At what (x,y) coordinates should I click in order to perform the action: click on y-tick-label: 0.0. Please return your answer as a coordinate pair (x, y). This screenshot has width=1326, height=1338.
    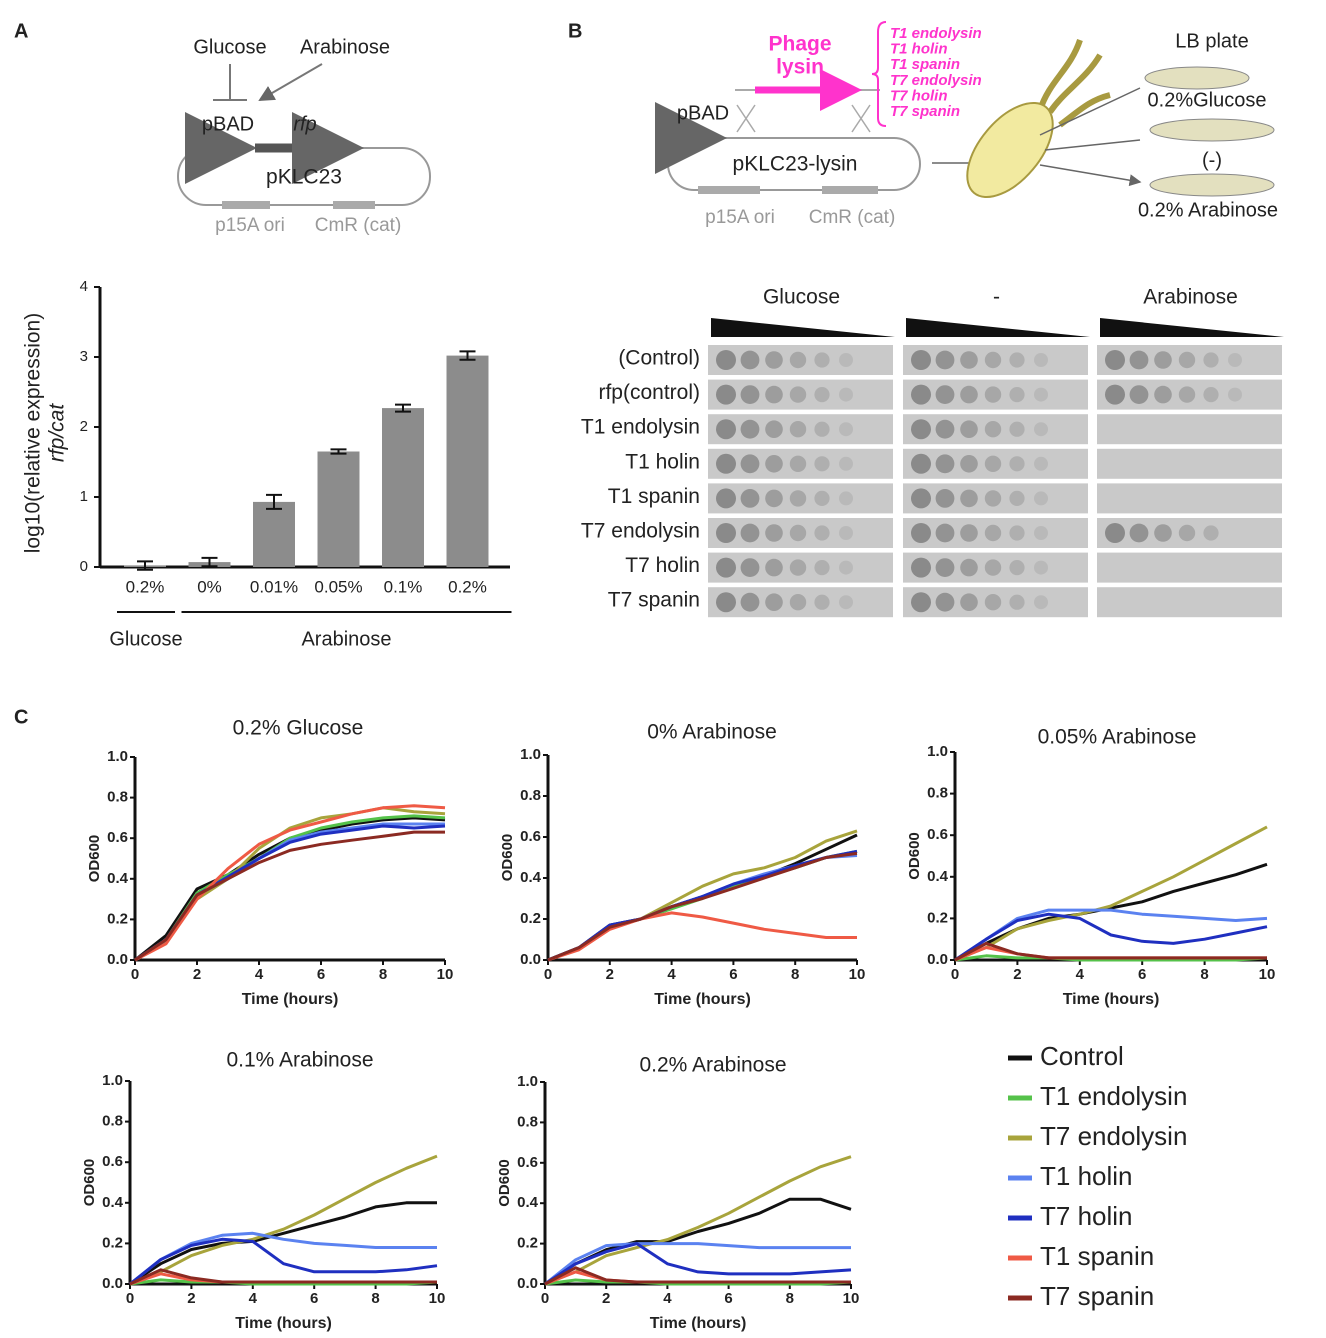
    Looking at the image, I should click on (527, 1283).